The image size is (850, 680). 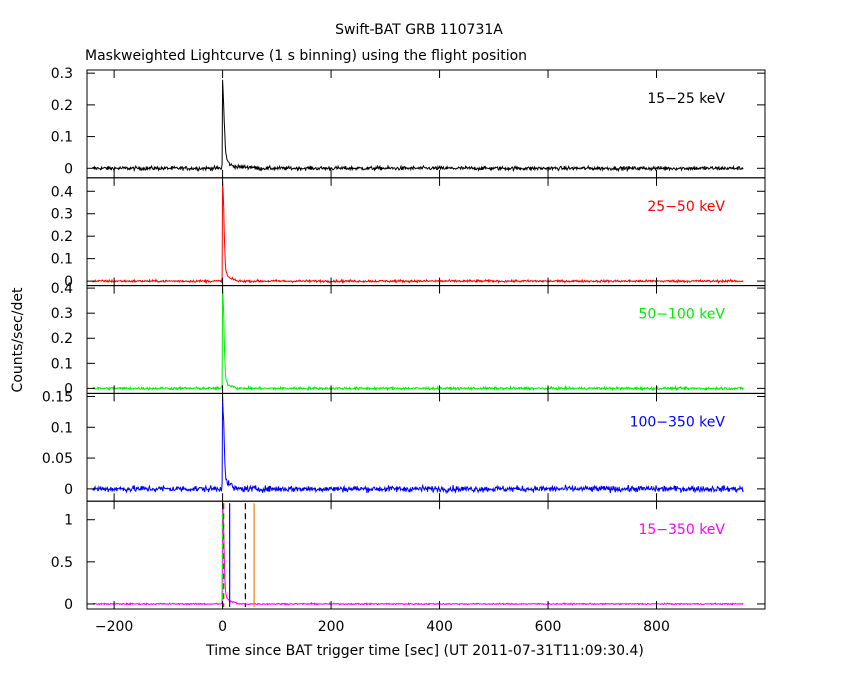 What do you see at coordinates (18, 339) in the screenshot?
I see `y-axis-label: Counts/sec/det` at bounding box center [18, 339].